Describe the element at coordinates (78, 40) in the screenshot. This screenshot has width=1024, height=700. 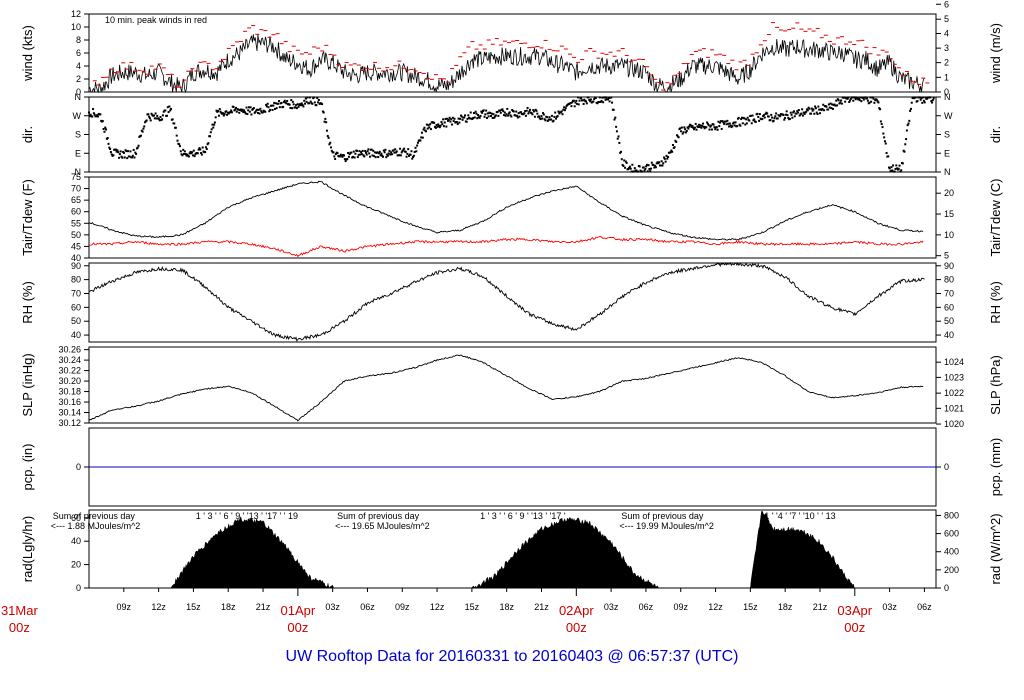
I see `left-tick-label: 8` at that location.